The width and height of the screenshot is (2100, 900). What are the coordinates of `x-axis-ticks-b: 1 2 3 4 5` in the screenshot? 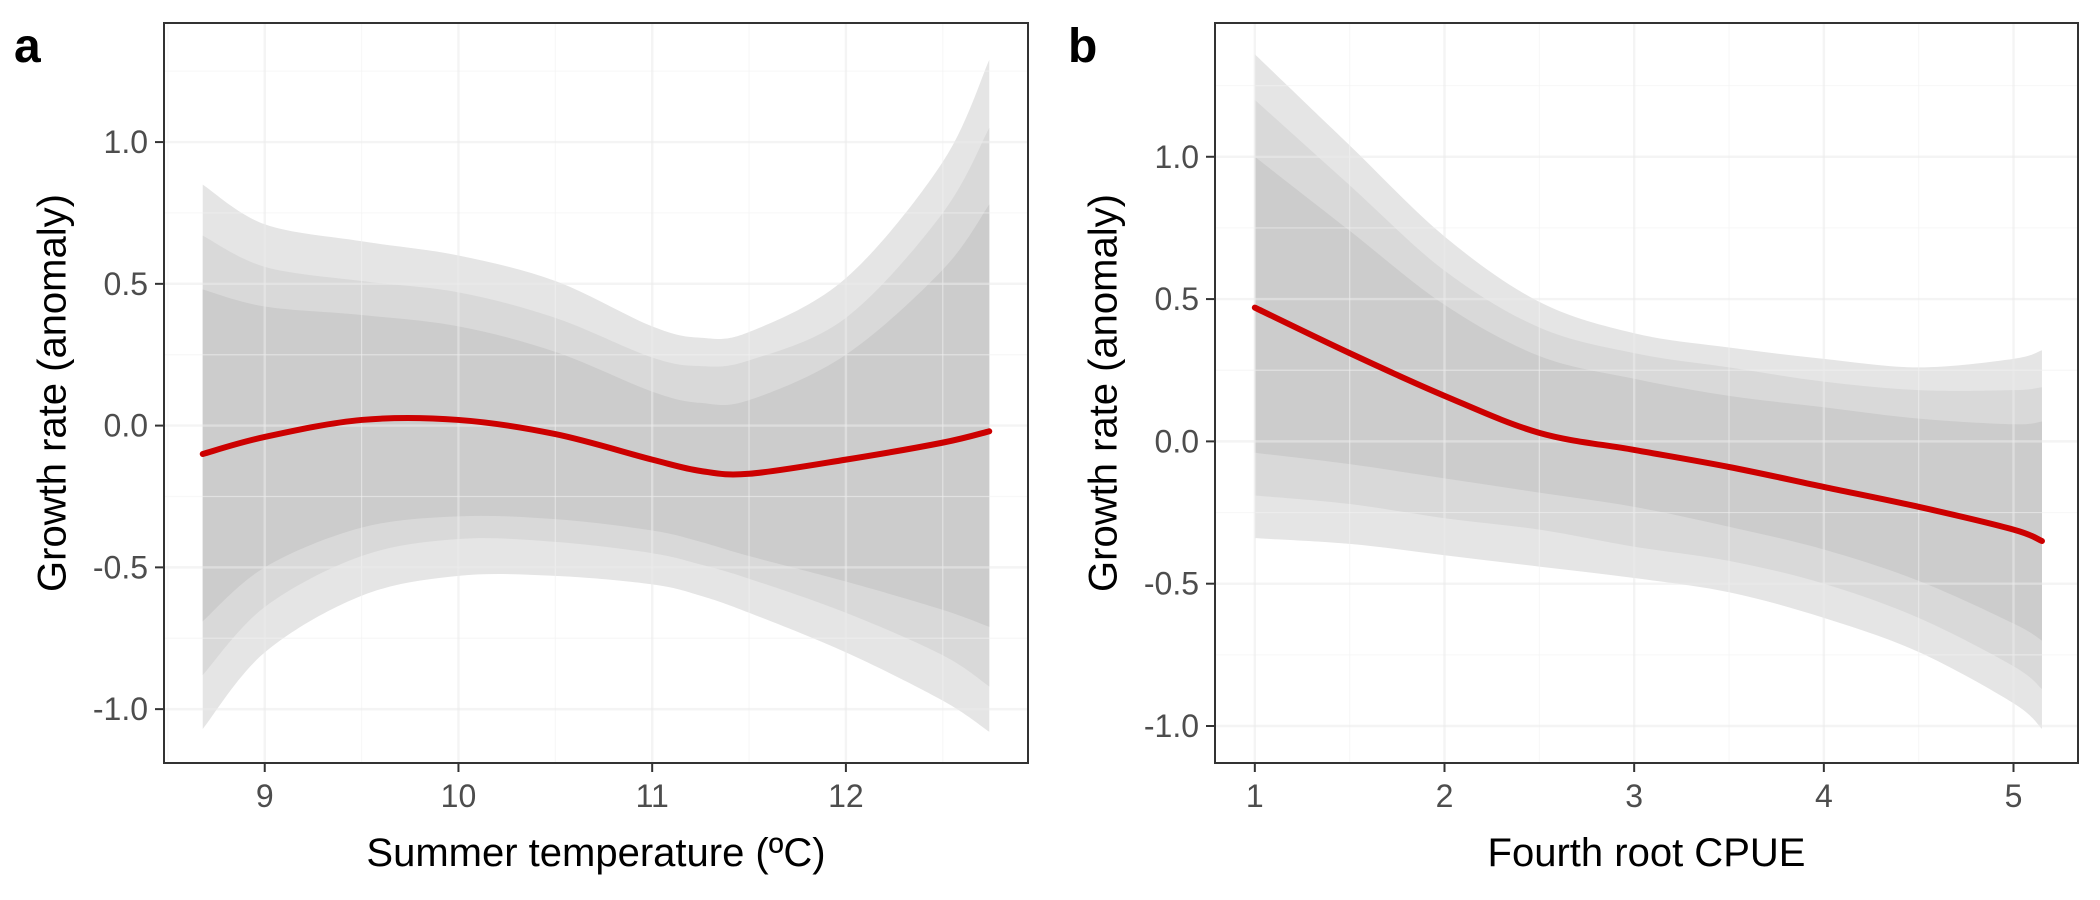 It's located at (1634, 788).